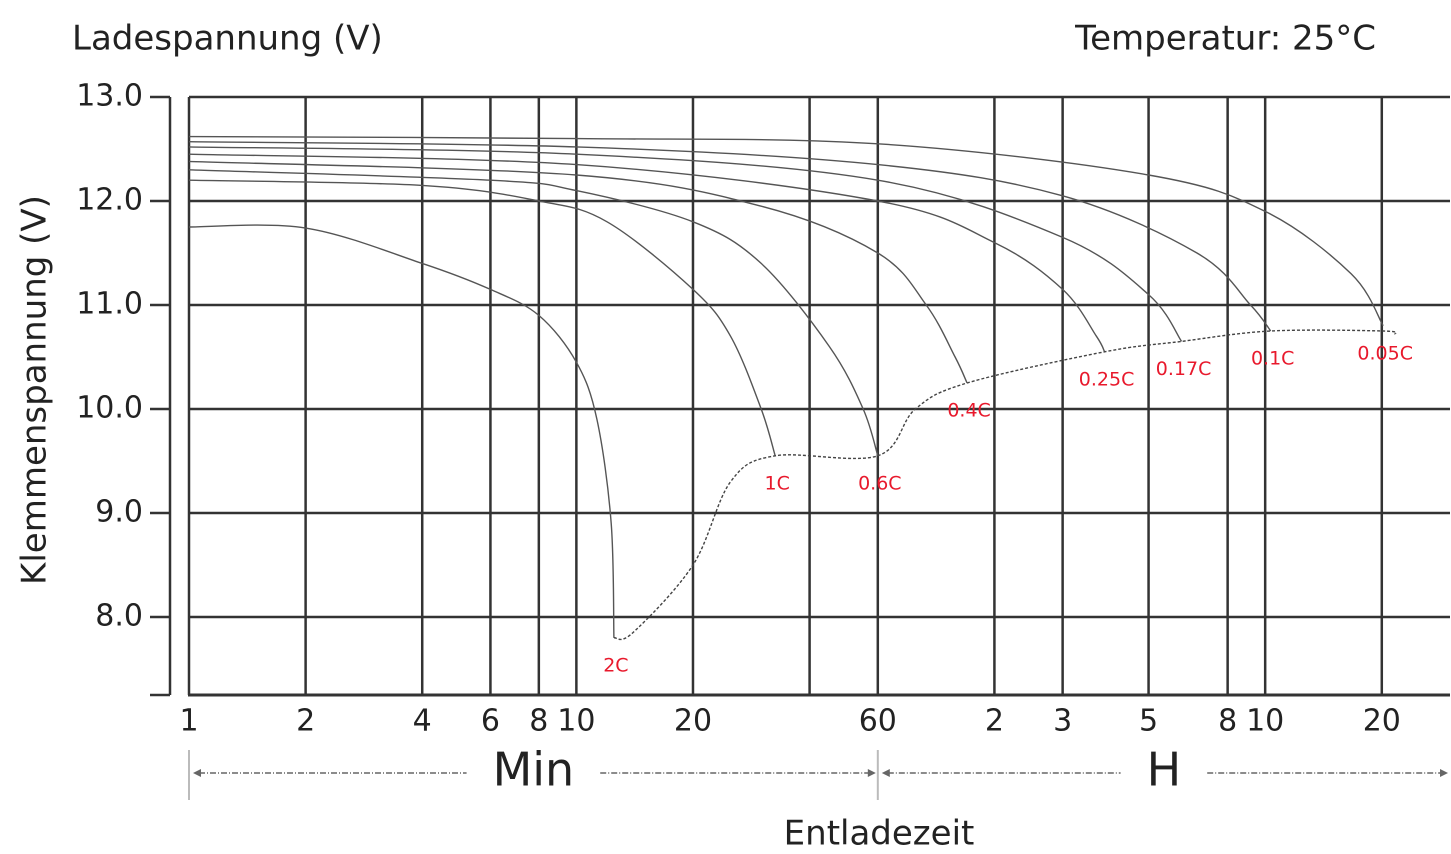  Describe the element at coordinates (119, 512) in the screenshot. I see `y-tick-label: 9.0` at that location.